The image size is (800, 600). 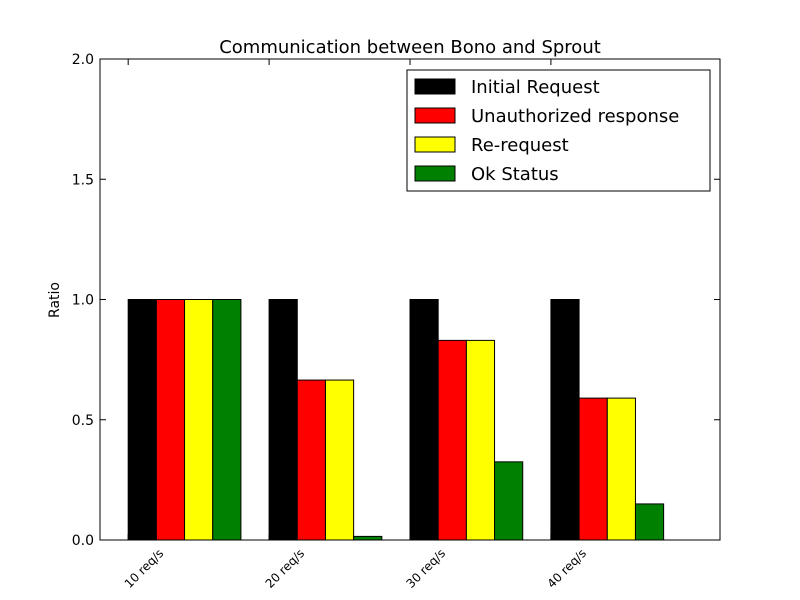 What do you see at coordinates (575, 116) in the screenshot?
I see `legend-label: Unauthorized response` at bounding box center [575, 116].